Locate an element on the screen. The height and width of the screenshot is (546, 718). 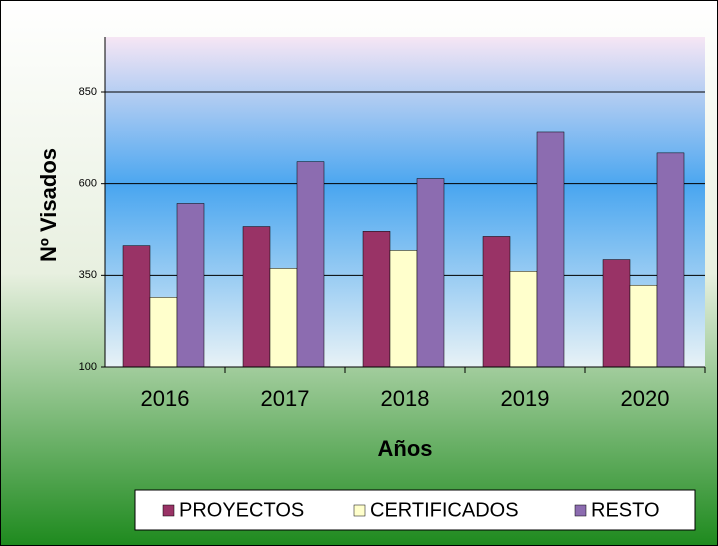
y-tick-label: 600 is located at coordinates (88, 184).